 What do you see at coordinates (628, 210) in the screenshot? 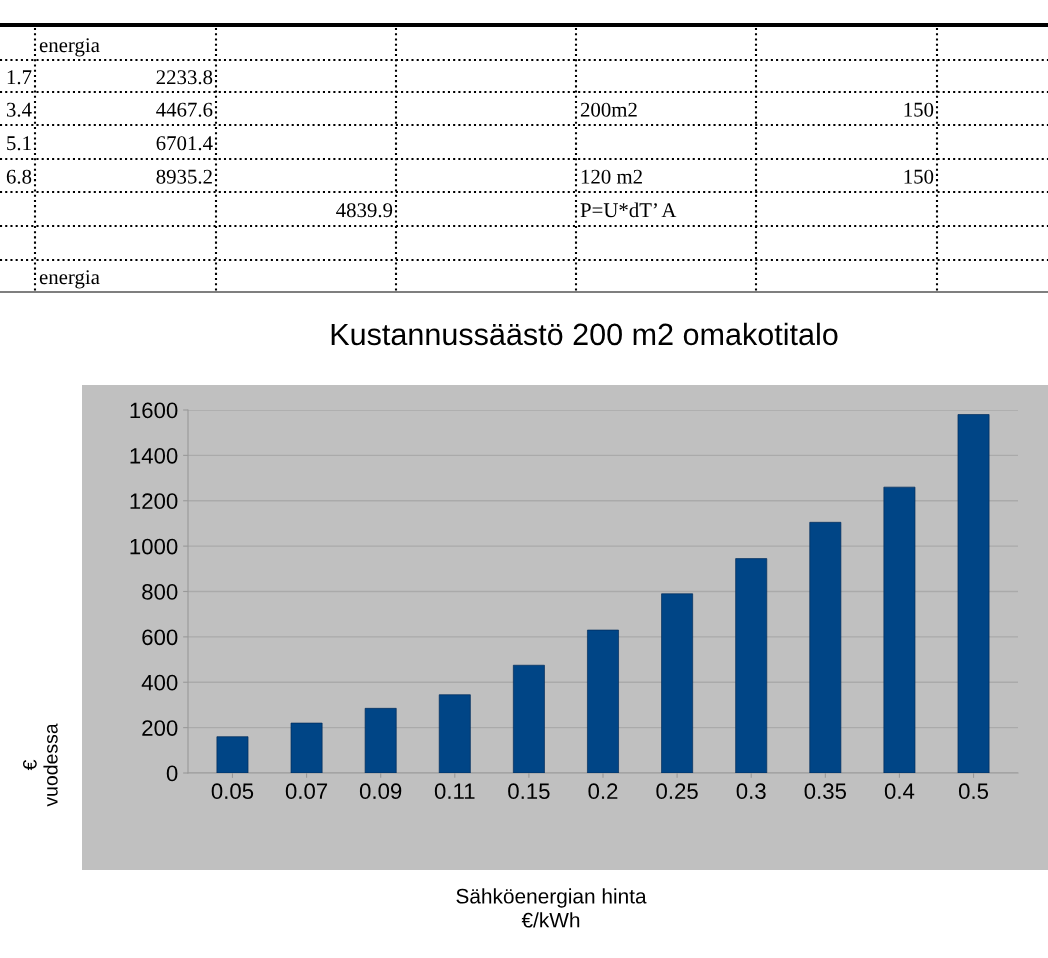
I see `text: P=U*dT’ A` at bounding box center [628, 210].